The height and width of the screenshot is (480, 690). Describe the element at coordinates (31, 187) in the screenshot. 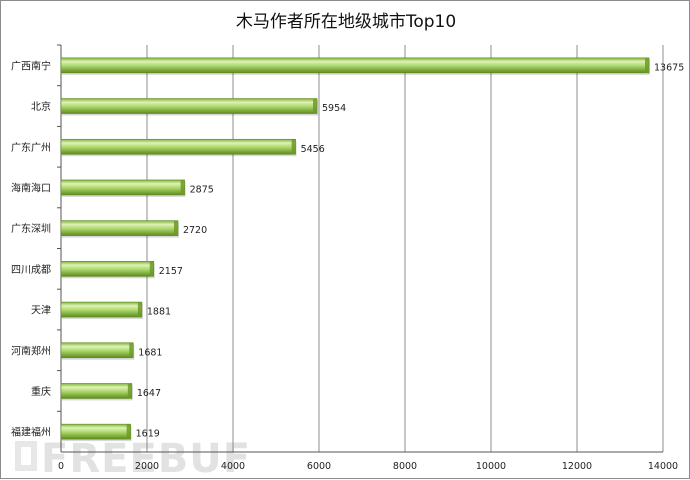

I see `category-label: 海南海口` at that location.